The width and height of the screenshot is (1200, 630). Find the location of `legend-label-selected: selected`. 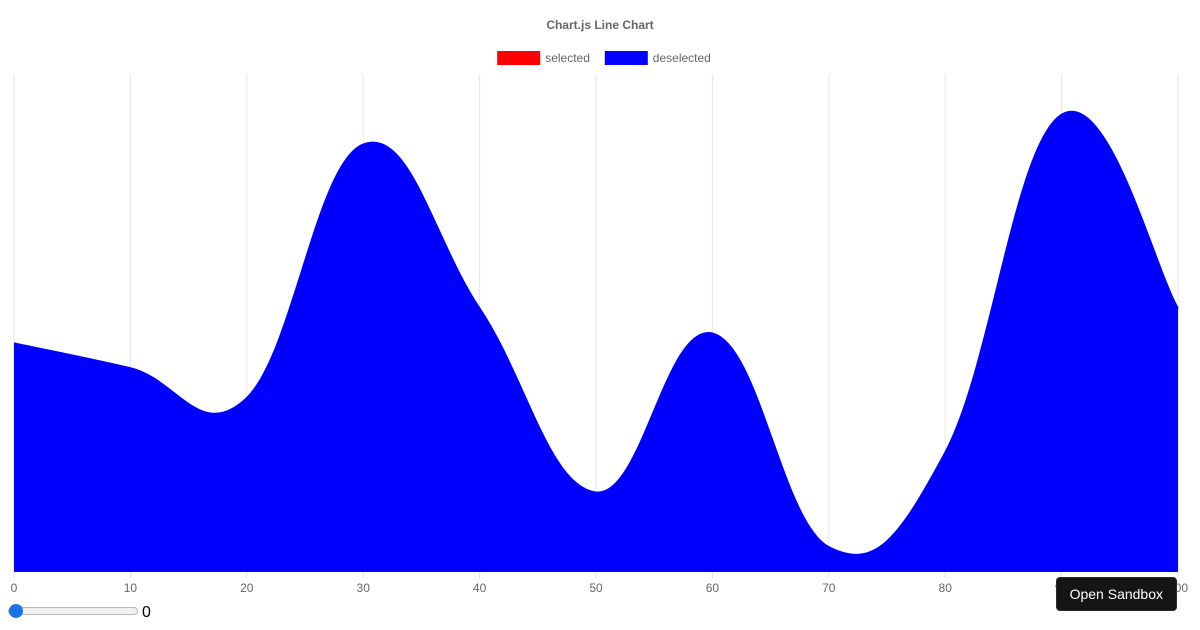

legend-label-selected: selected is located at coordinates (567, 58).